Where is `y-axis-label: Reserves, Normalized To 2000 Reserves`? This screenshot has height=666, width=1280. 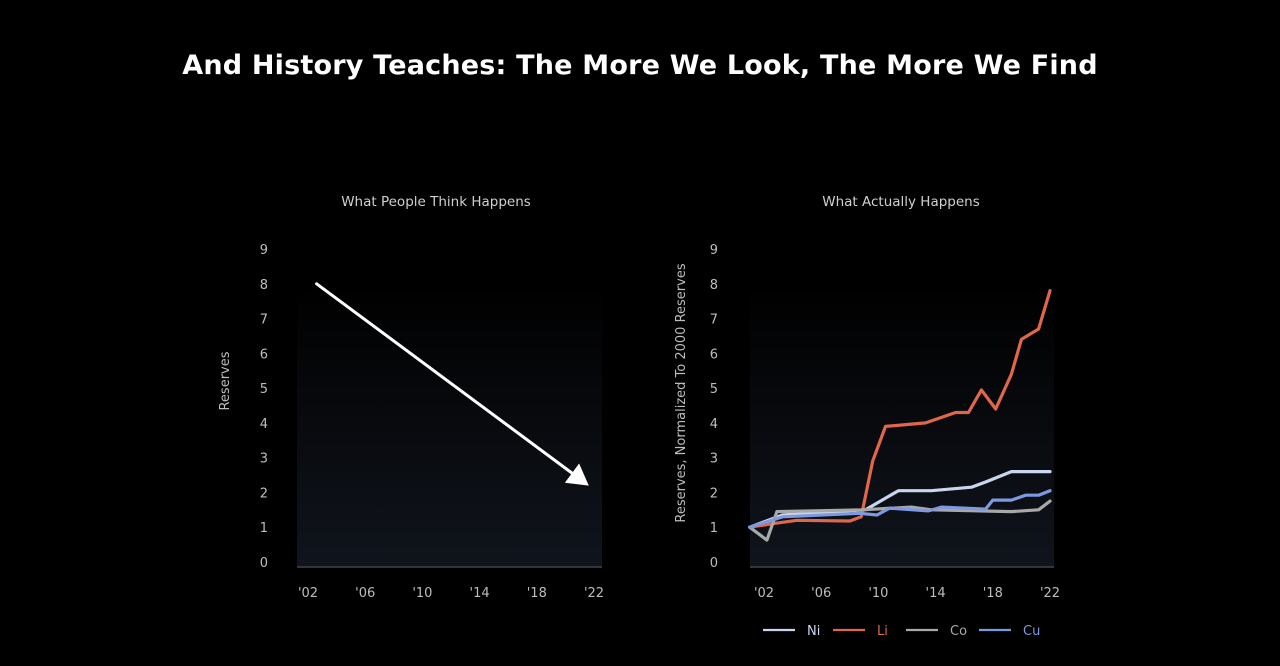 y-axis-label: Reserves, Normalized To 2000 Reserves is located at coordinates (681, 392).